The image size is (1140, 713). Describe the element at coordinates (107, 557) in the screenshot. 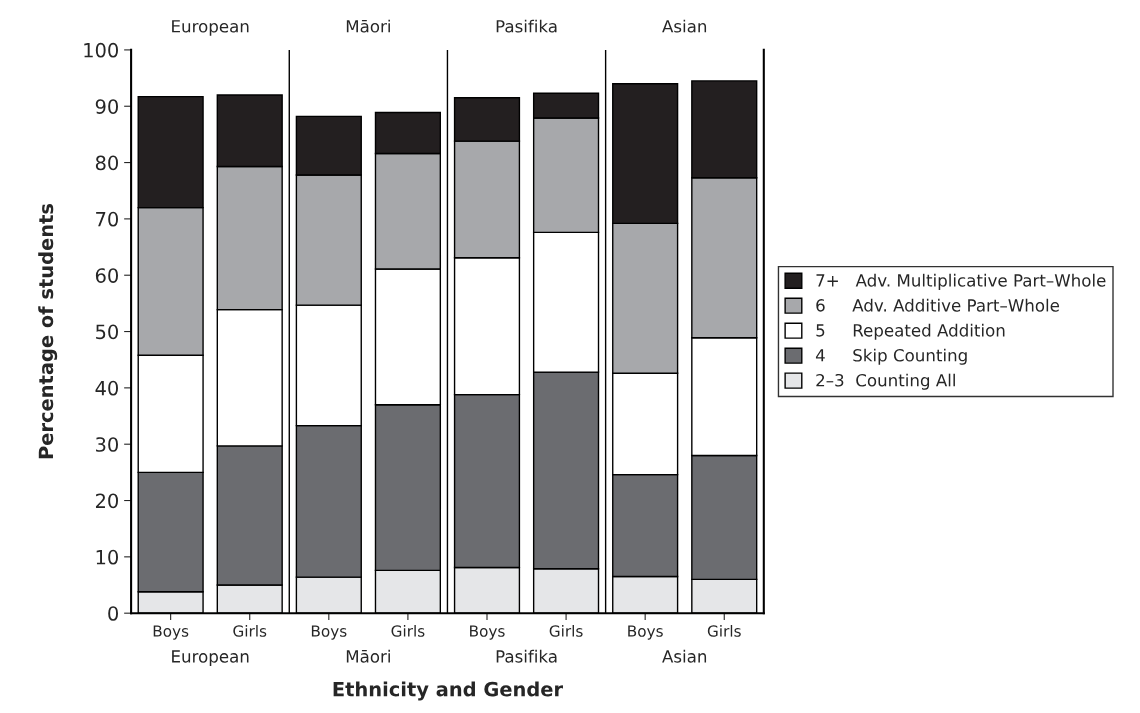

I see `y-tick-label: 10` at that location.